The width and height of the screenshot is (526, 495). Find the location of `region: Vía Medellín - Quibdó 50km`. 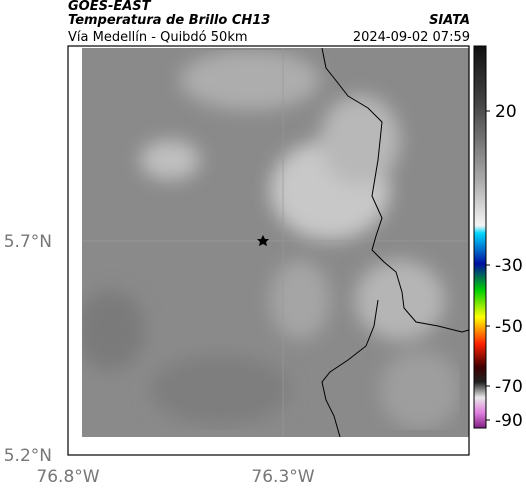

region: Vía Medellín - Quibdó 50km is located at coordinates (158, 37).